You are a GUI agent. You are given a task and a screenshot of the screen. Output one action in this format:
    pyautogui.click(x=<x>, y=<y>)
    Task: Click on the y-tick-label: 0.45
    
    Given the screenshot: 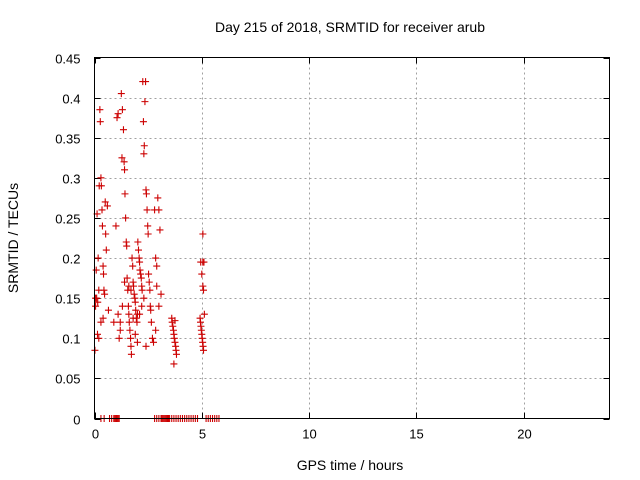 What is the action you would take?
    pyautogui.click(x=67, y=59)
    